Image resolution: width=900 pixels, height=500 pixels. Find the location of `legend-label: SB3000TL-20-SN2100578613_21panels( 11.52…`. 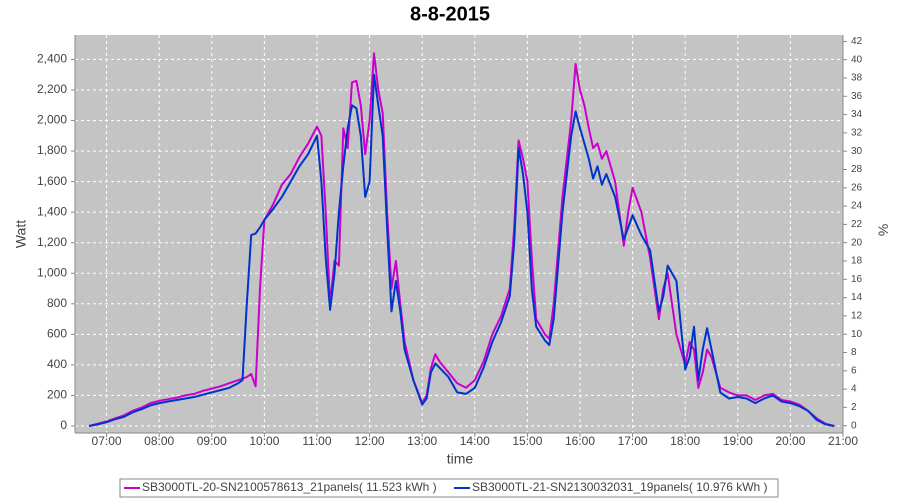

legend-label: SB3000TL-20-SN2100578613_21panels( 11.52… is located at coordinates (289, 487).